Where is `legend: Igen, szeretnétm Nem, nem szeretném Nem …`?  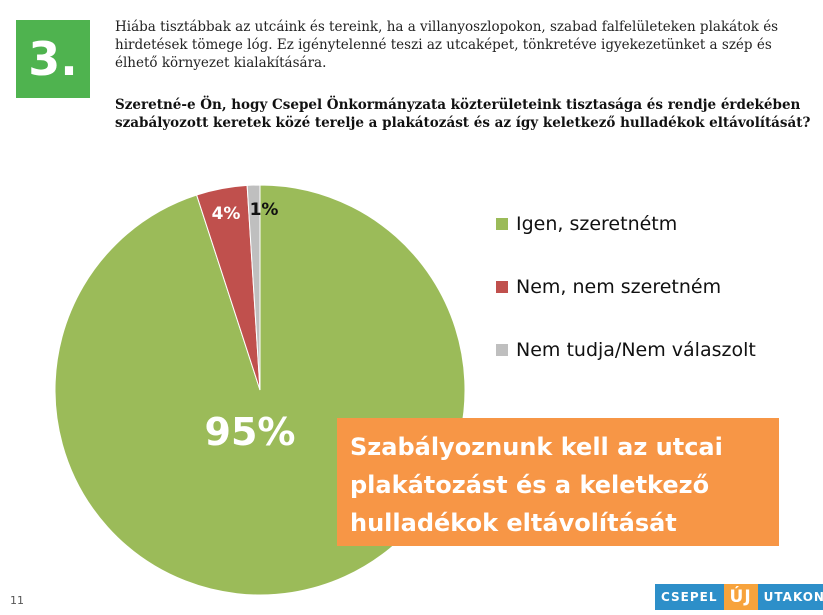
legend: Igen, szeretnétm Nem, nem szeretném Nem … is located at coordinates (626, 302).